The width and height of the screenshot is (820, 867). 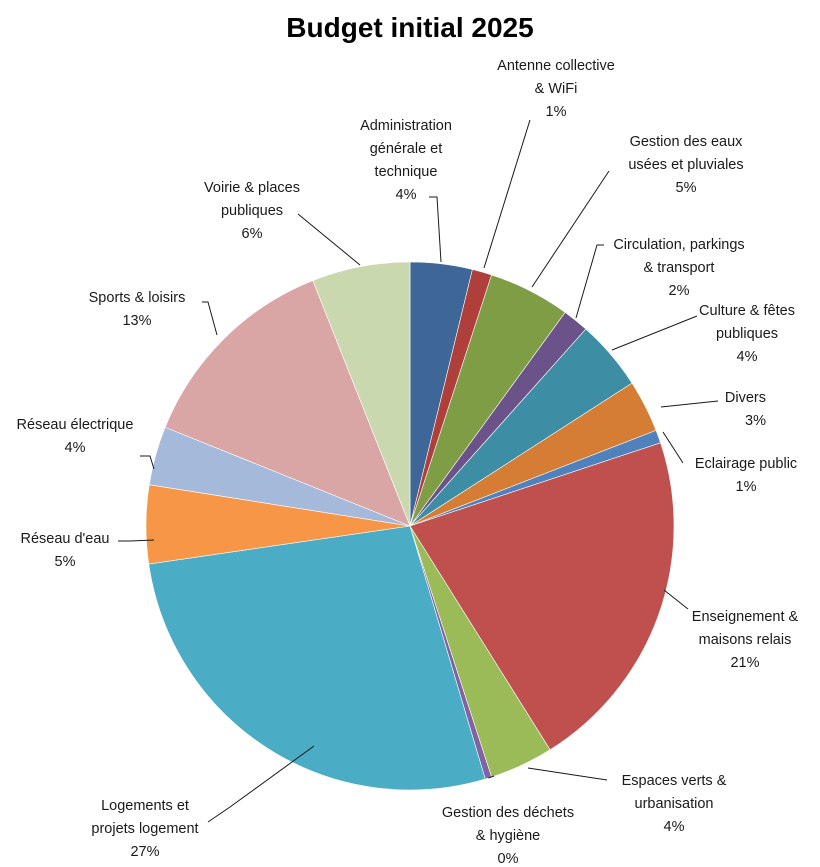 What do you see at coordinates (137, 309) in the screenshot?
I see `slice-label-sports-loisirs: Sports & loisirs 13%` at bounding box center [137, 309].